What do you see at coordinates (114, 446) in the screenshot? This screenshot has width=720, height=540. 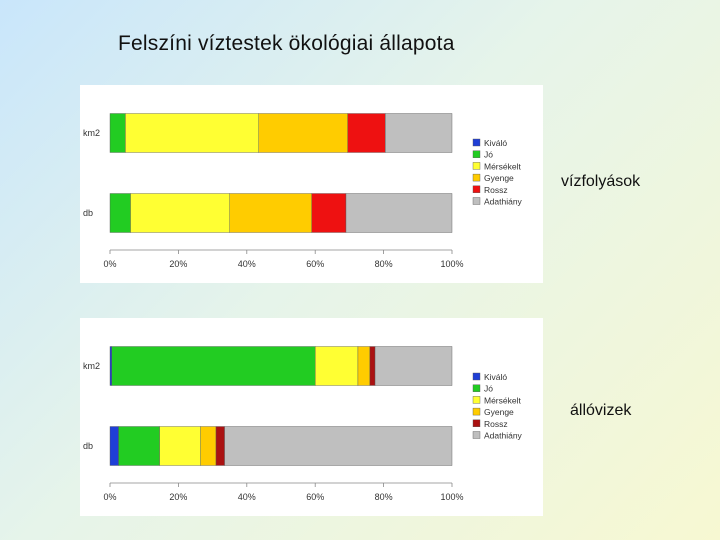 I see `bar-segment-db-kivalo` at bounding box center [114, 446].